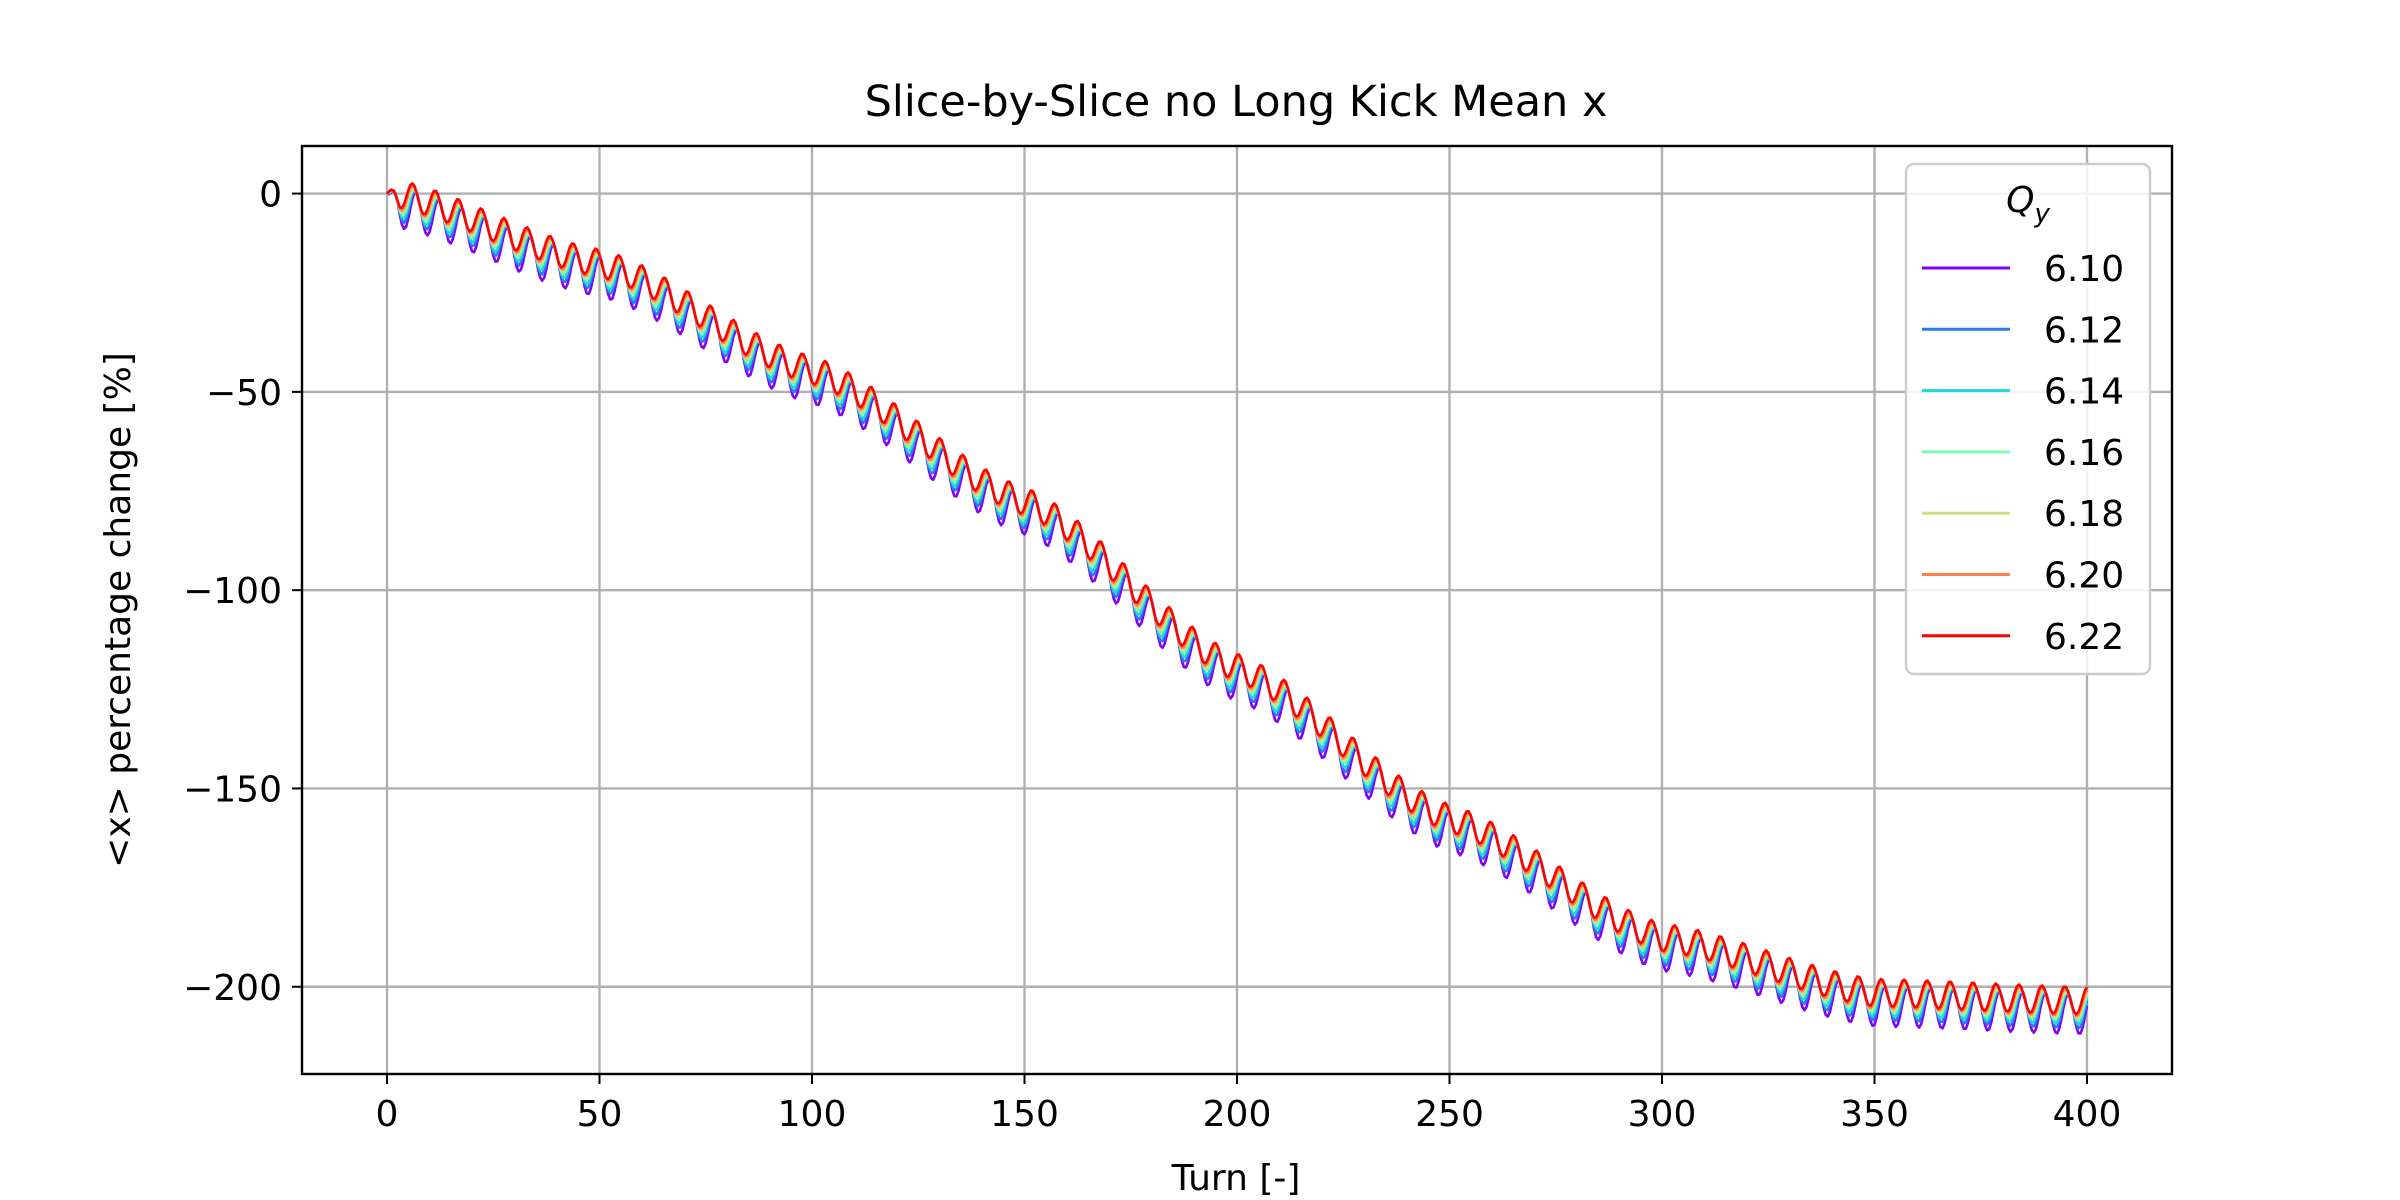 The width and height of the screenshot is (2400, 1200). What do you see at coordinates (1236, 1178) in the screenshot?
I see `x-axis-label: Turn [-]` at bounding box center [1236, 1178].